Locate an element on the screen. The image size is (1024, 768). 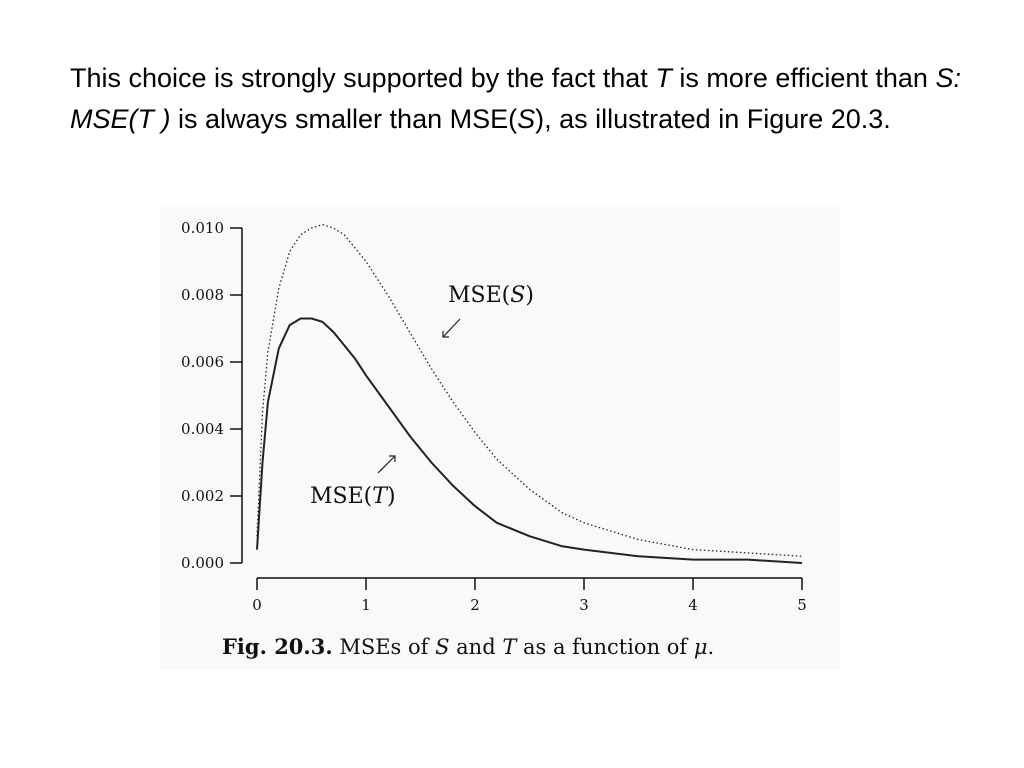
mse-s-label: MSE(S) is located at coordinates (491, 295).